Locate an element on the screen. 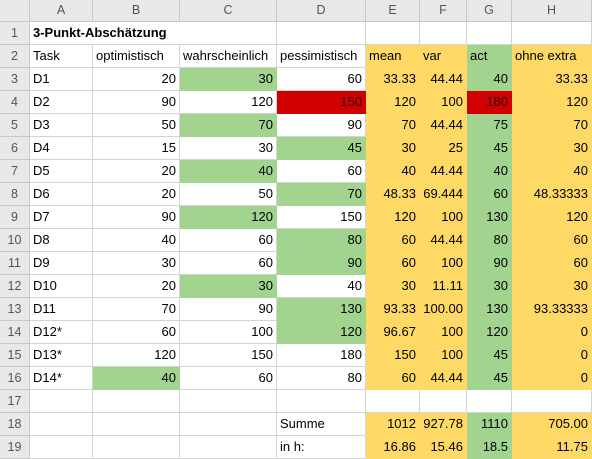 This screenshot has width=592, height=459. cell-e5: 70 is located at coordinates (393, 125).